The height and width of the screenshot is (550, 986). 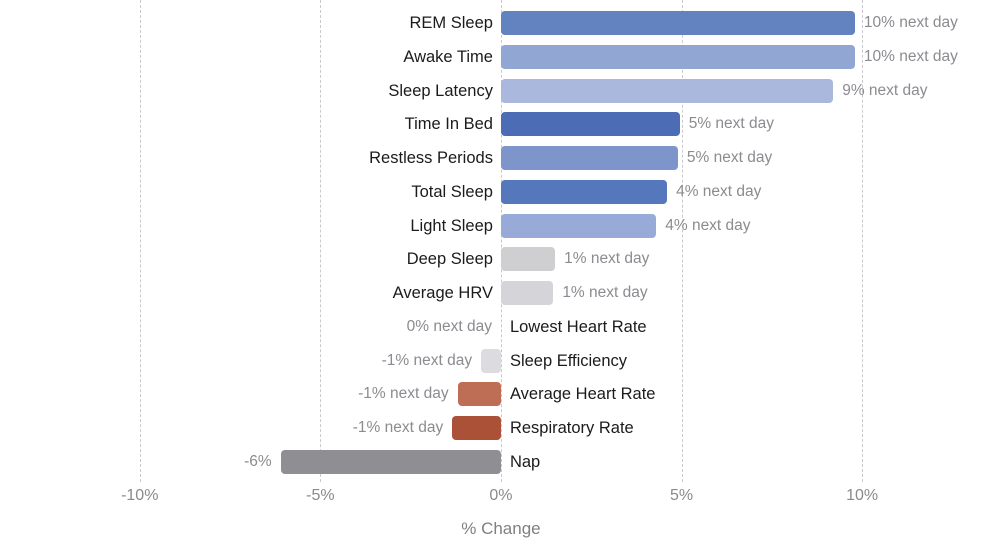 What do you see at coordinates (677, 56) in the screenshot?
I see `bar-awake-time` at bounding box center [677, 56].